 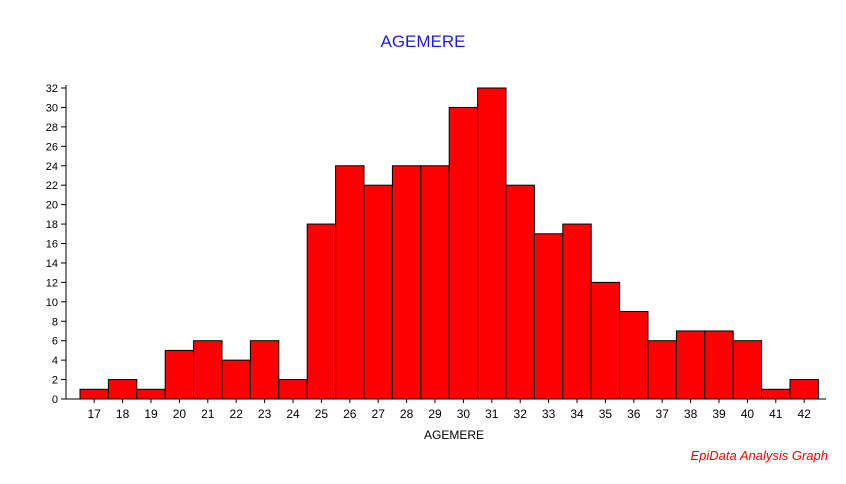 What do you see at coordinates (237, 414) in the screenshot?
I see `x-tick-label-22: 22` at bounding box center [237, 414].